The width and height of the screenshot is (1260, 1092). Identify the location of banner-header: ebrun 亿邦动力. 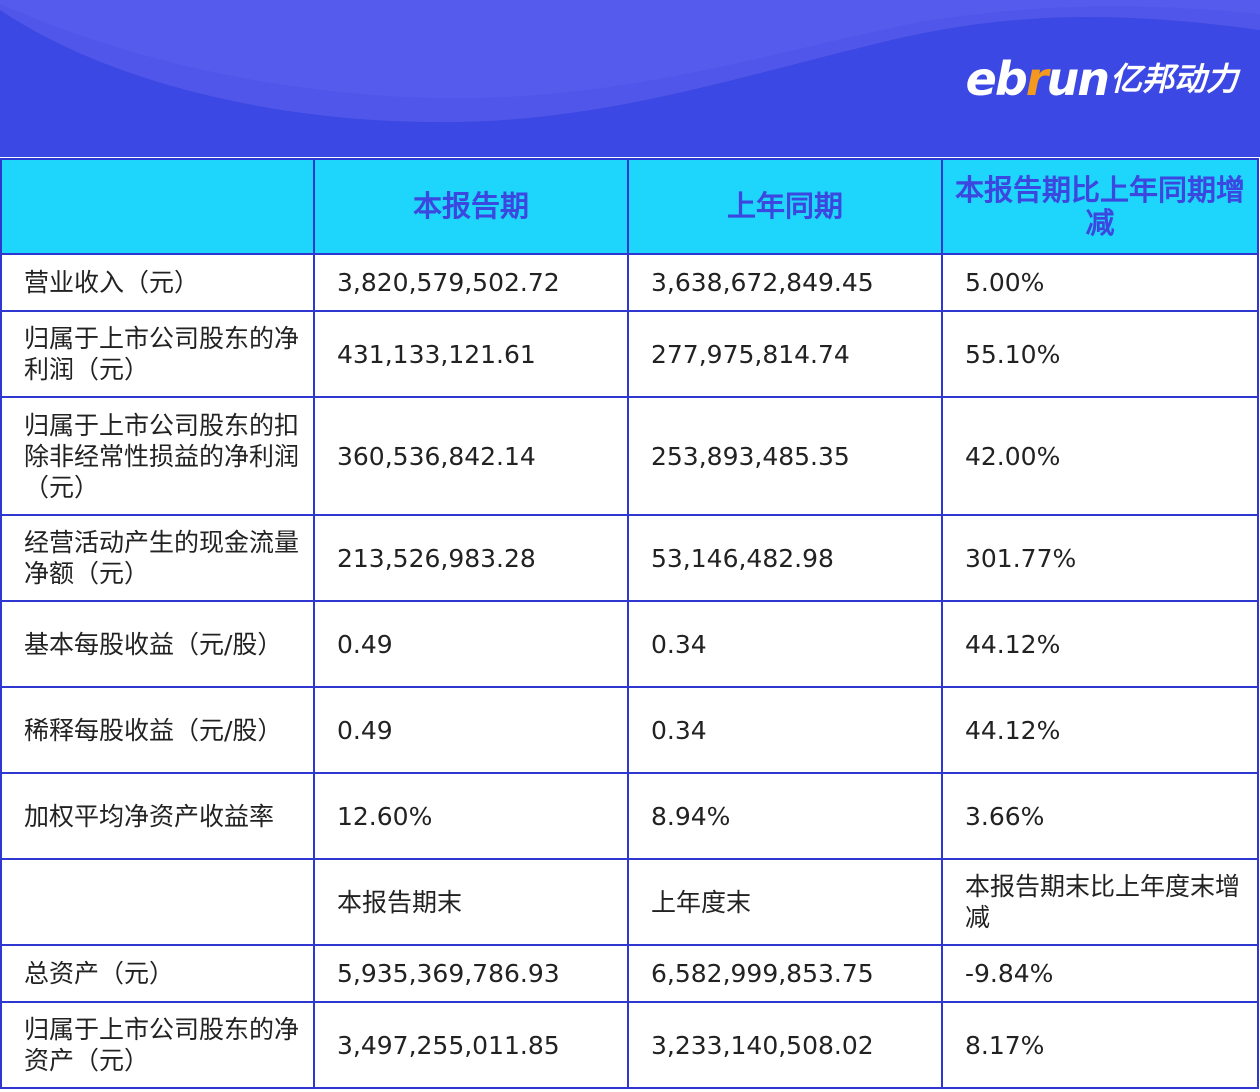
(630, 78).